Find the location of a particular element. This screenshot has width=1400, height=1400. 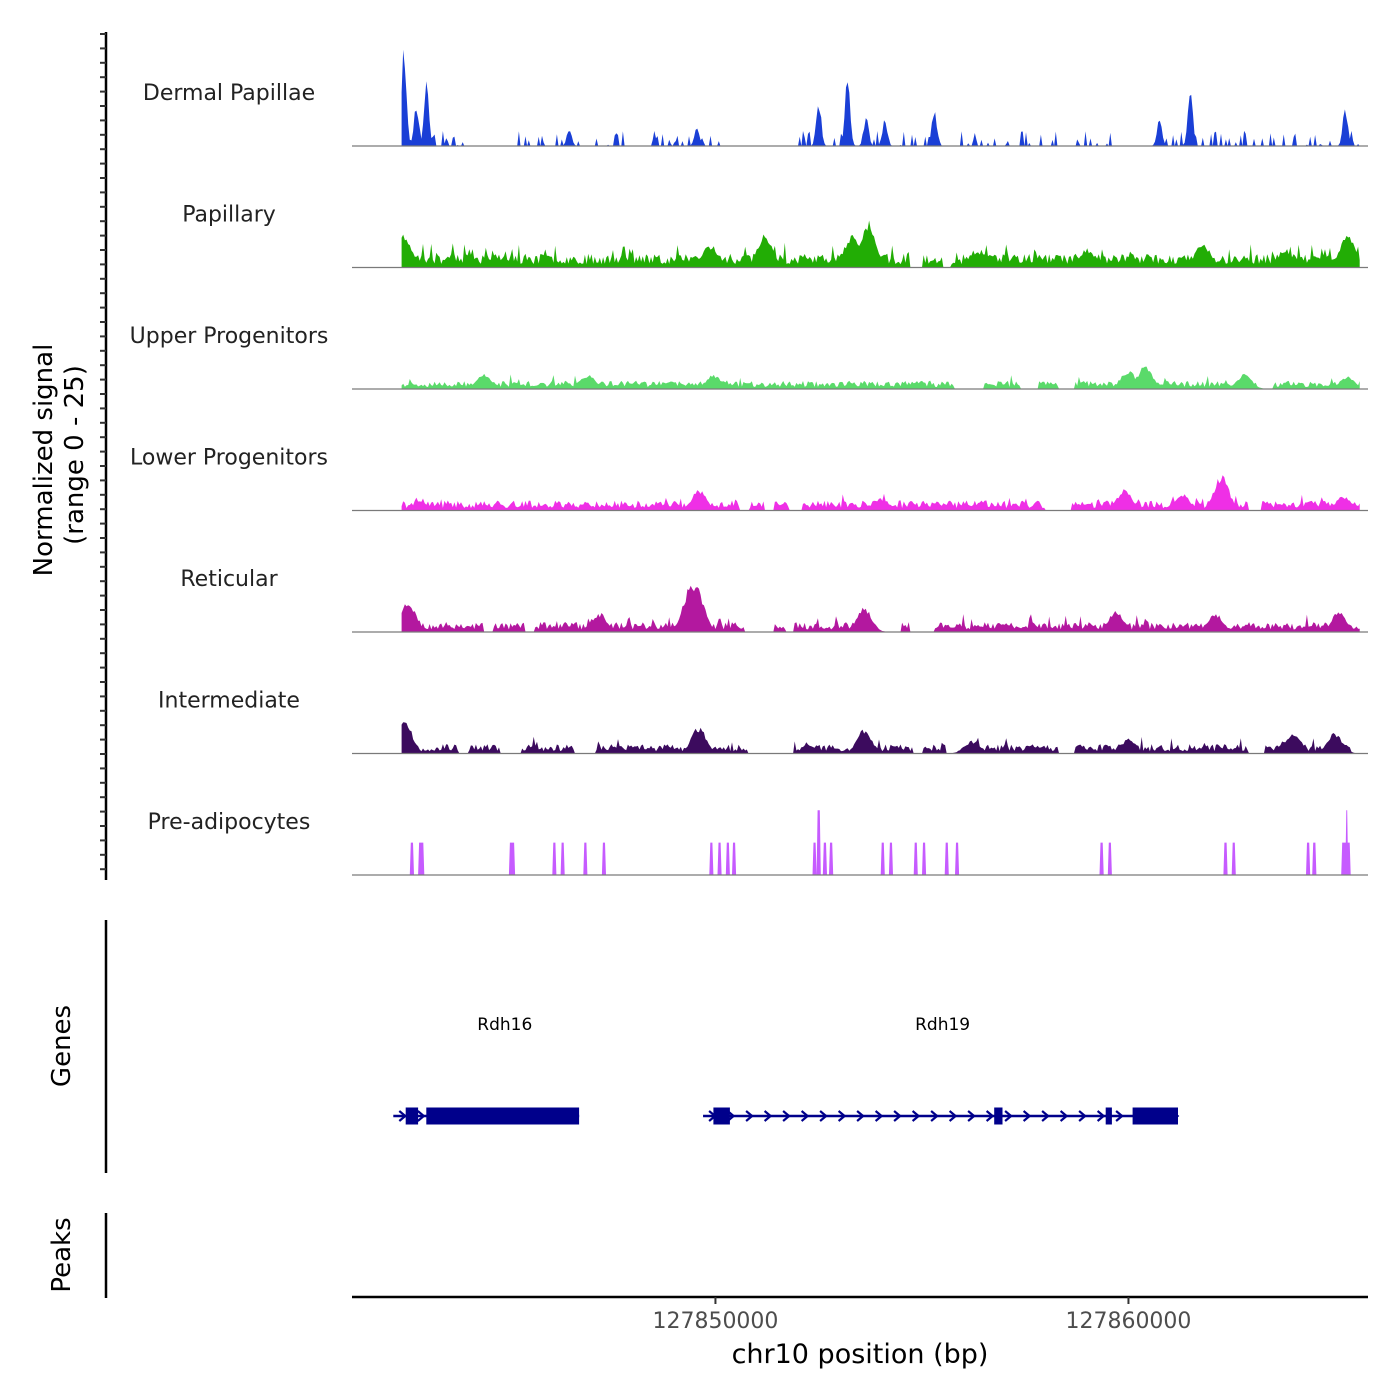

x-tick-label: 127860000 is located at coordinates (1128, 1321).